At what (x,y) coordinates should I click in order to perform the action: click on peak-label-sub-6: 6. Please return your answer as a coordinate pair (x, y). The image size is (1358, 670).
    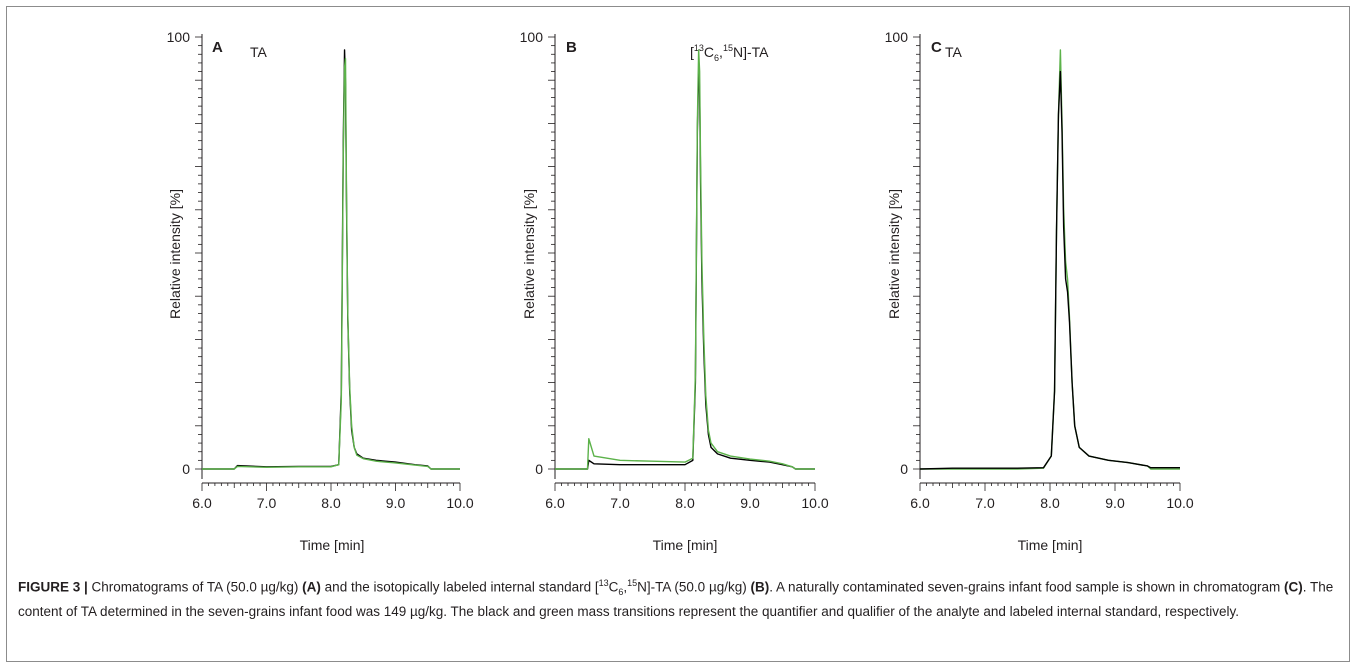
    Looking at the image, I should click on (716, 58).